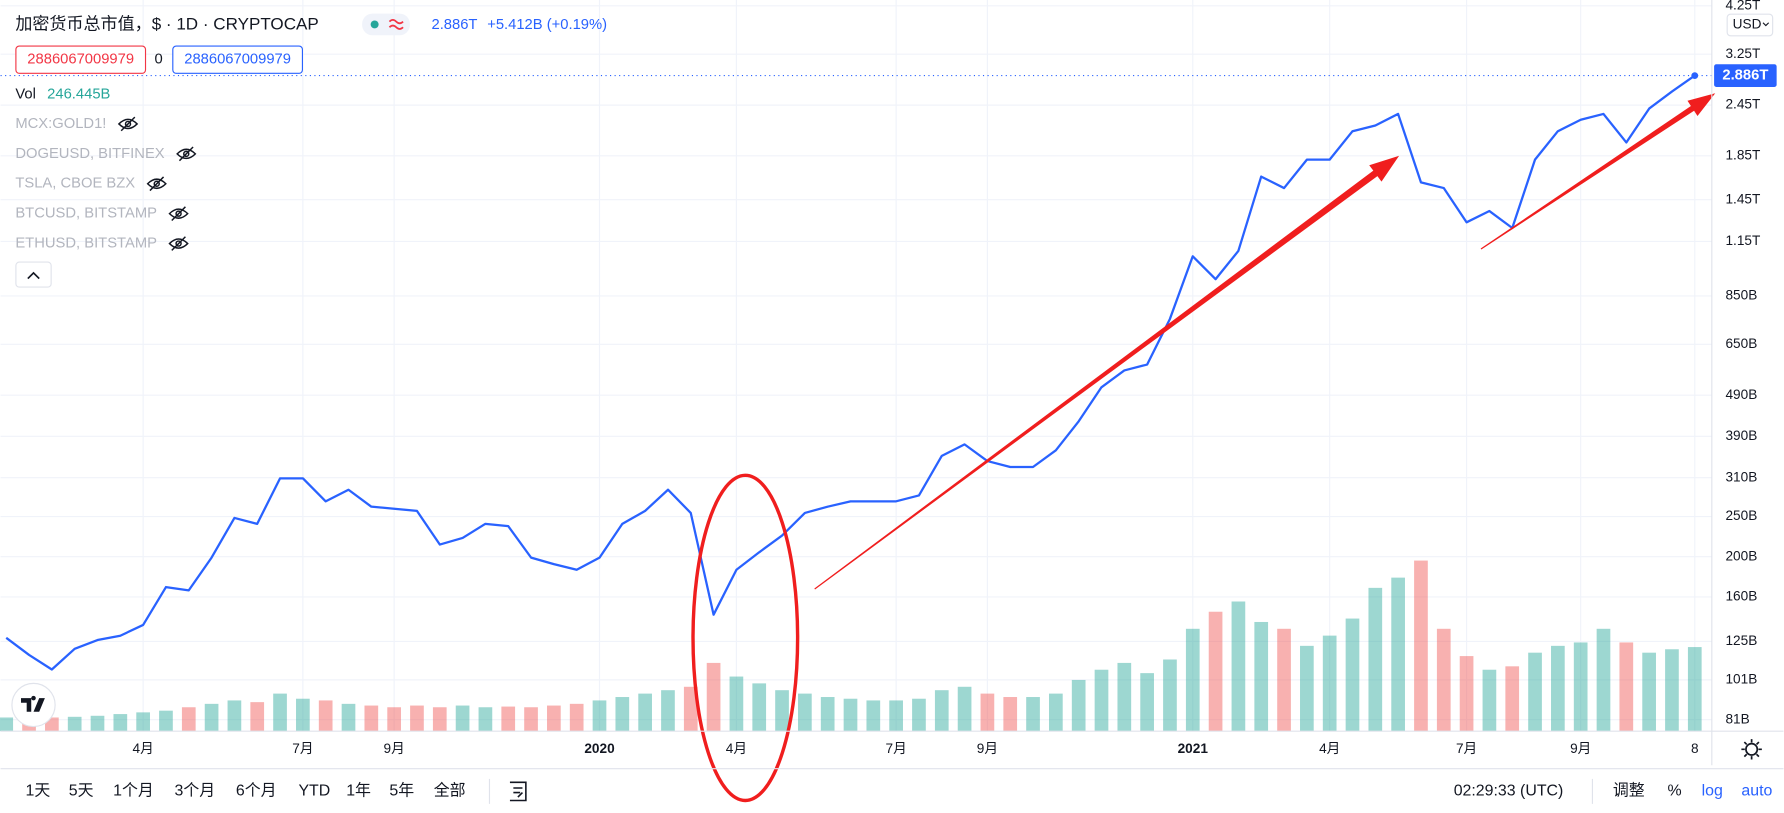 This screenshot has width=1784, height=813. What do you see at coordinates (38, 791) in the screenshot?
I see `range-button: 1天` at bounding box center [38, 791].